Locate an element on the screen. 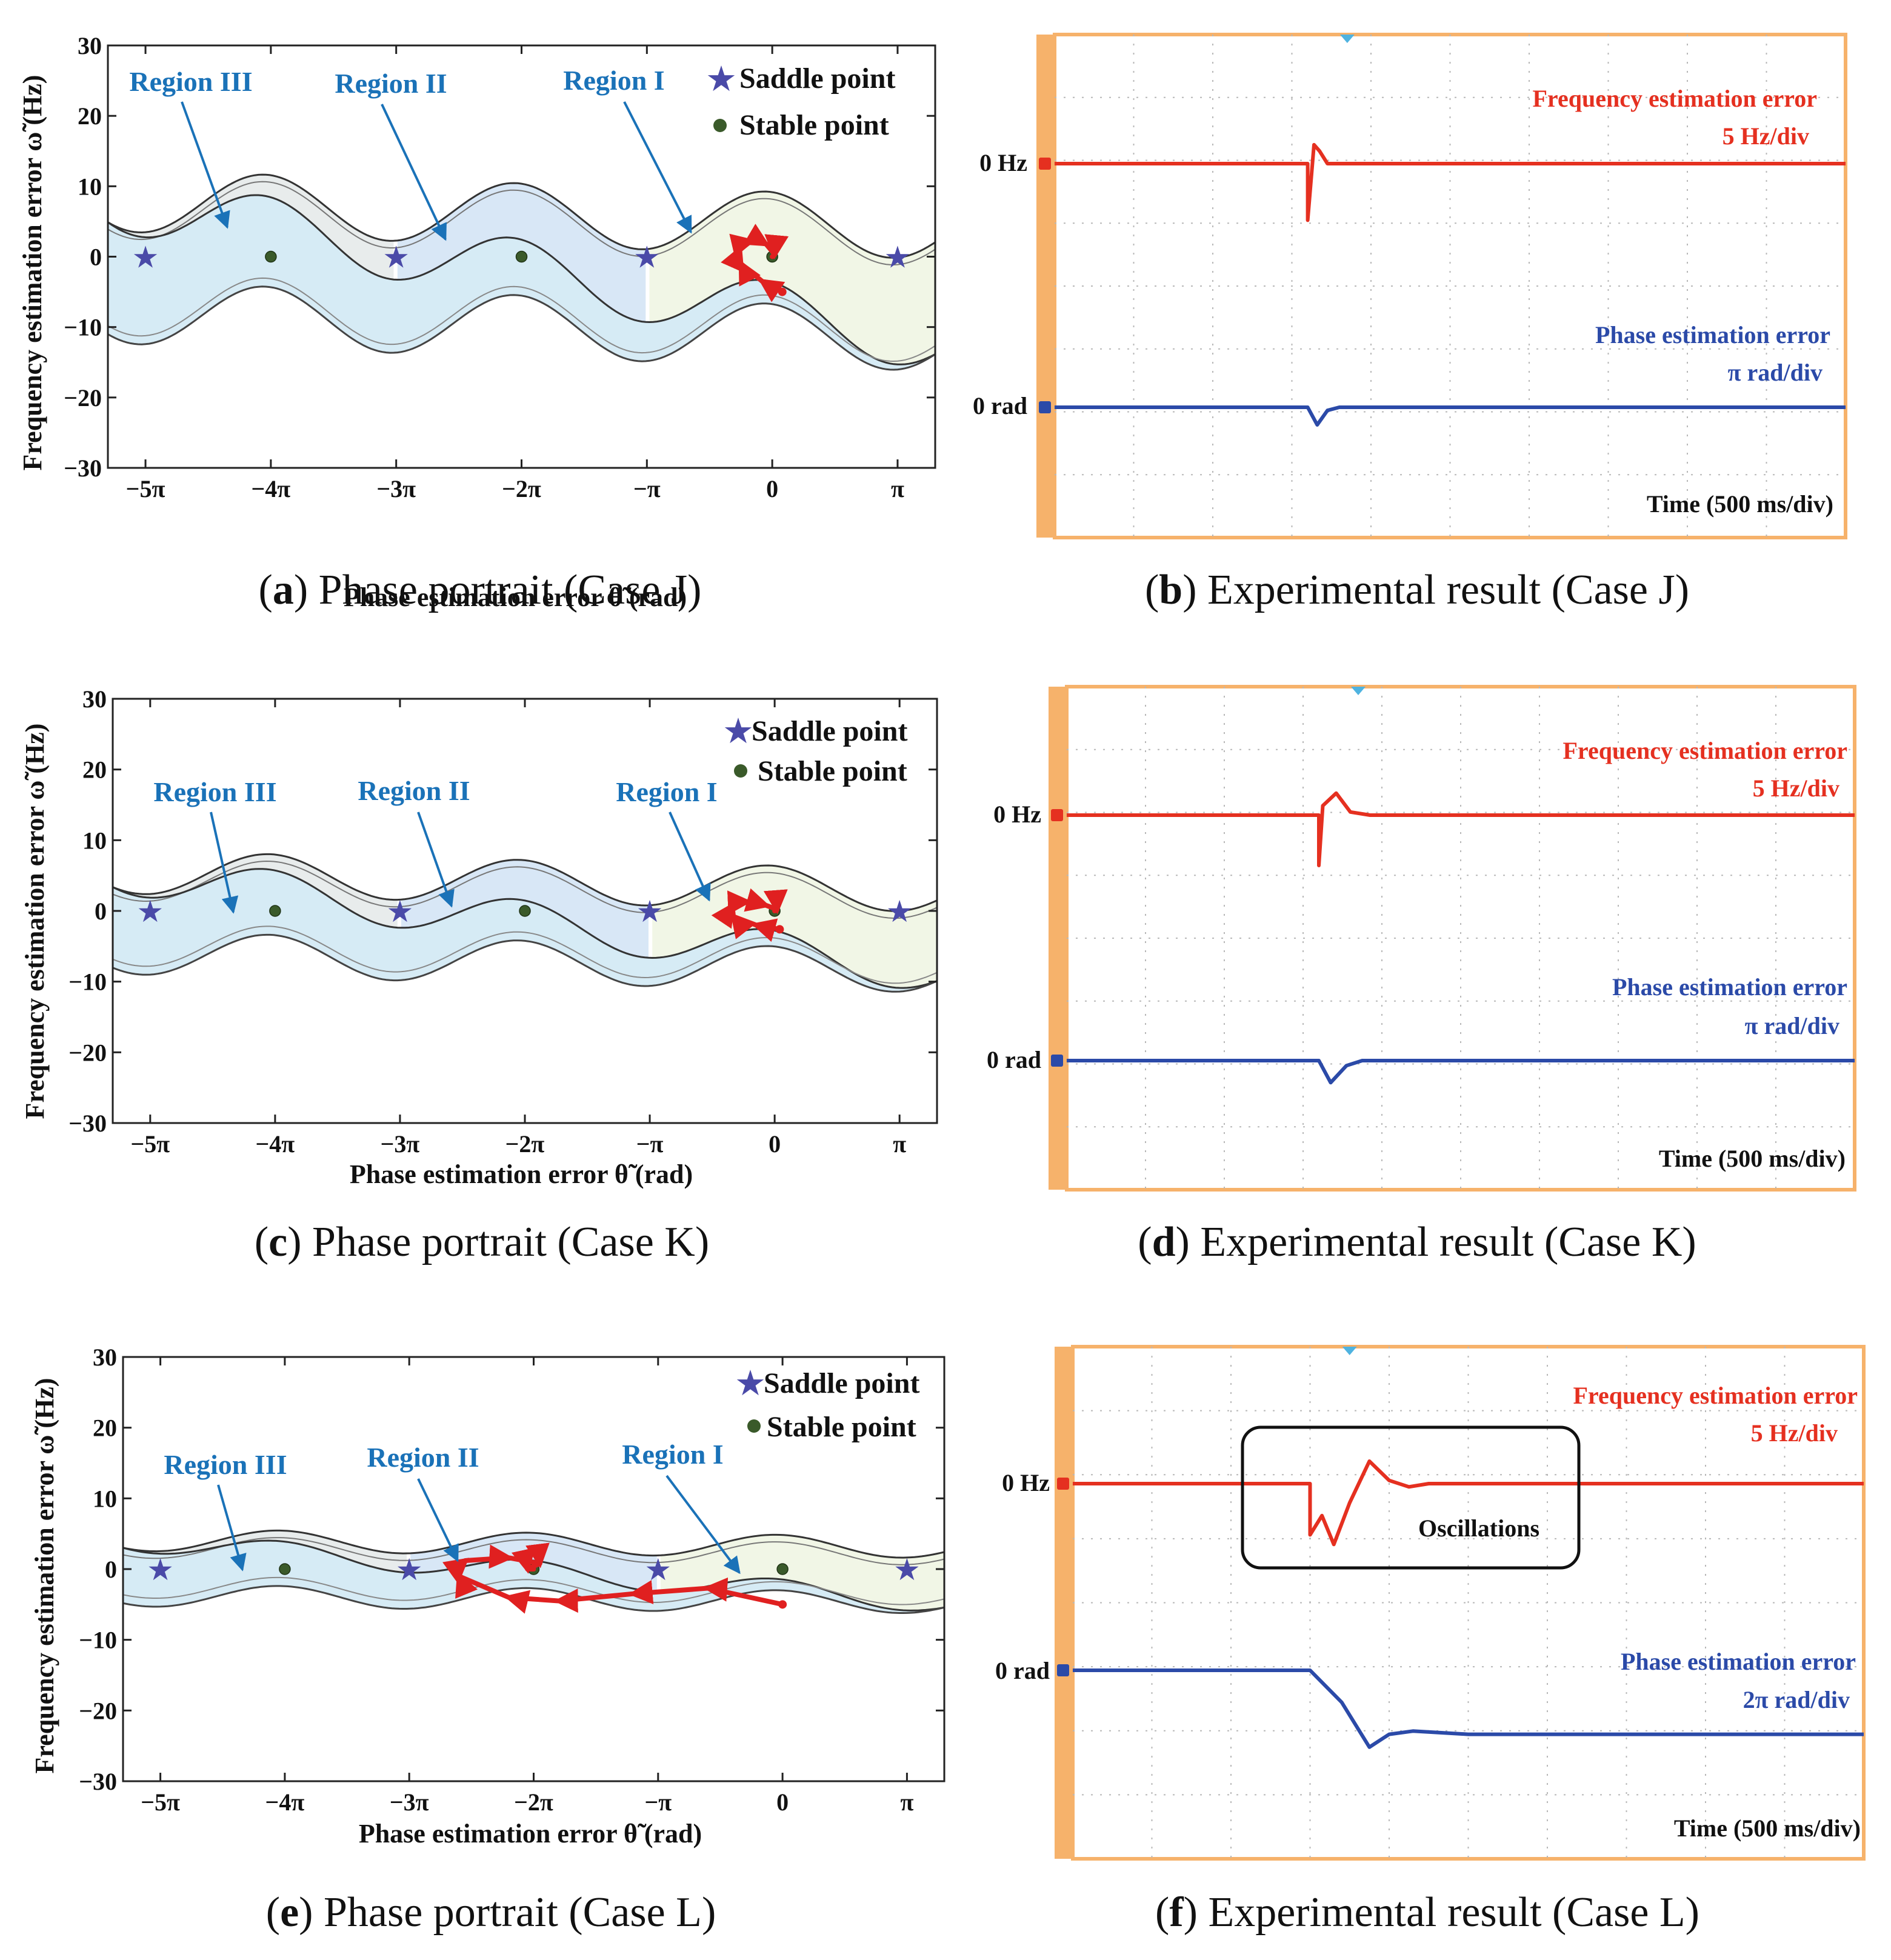 This screenshot has height=1960, width=1891. x-tick-label: −5π is located at coordinates (150, 1144).